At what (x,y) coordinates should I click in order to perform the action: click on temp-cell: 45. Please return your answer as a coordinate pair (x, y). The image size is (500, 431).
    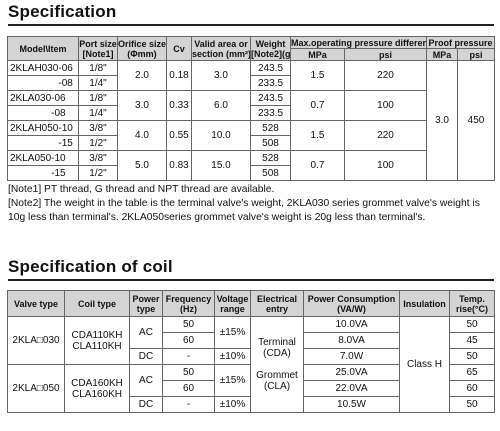
    Looking at the image, I should click on (472, 340).